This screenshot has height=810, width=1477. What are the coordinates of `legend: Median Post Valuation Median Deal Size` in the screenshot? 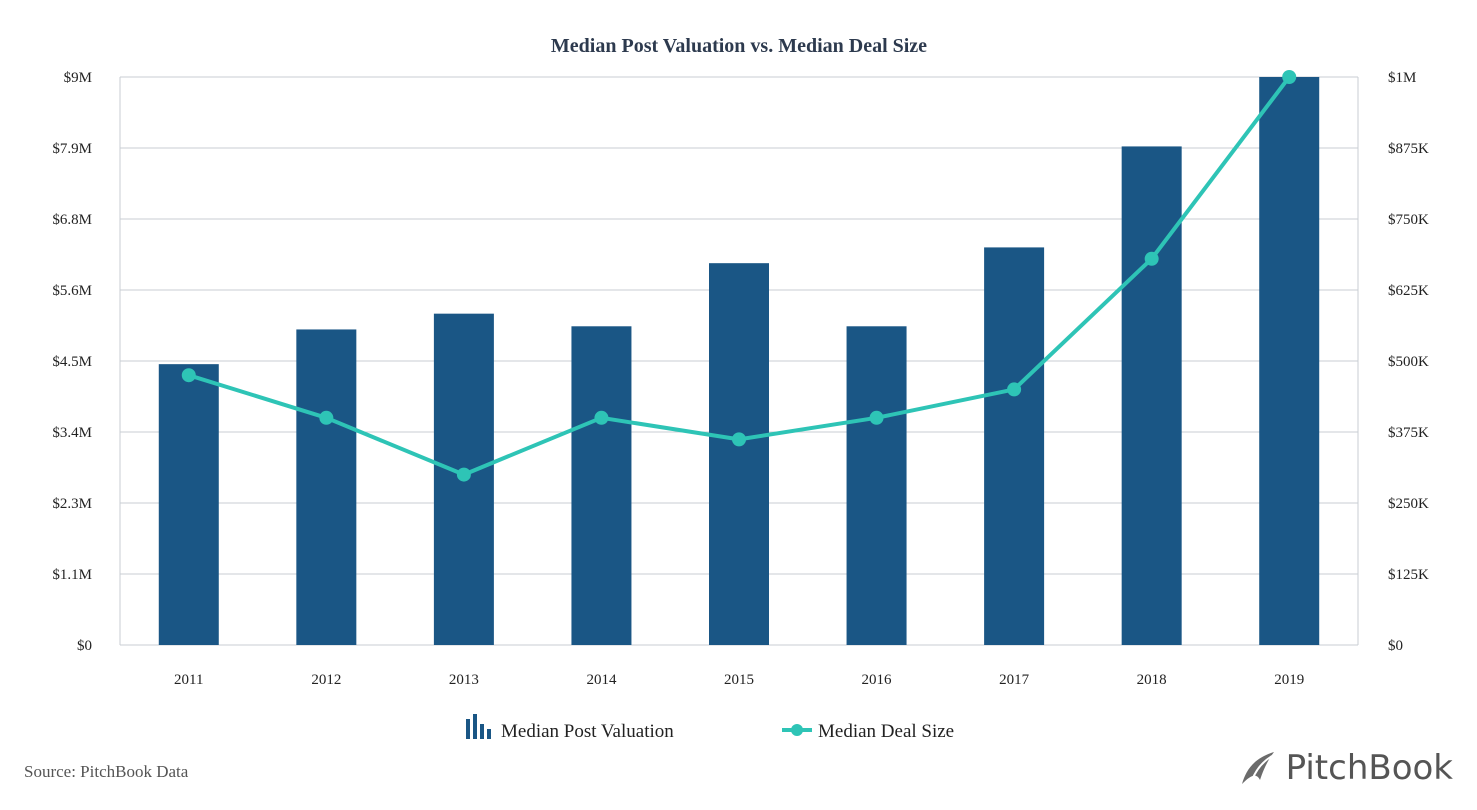 It's located at (710, 728).